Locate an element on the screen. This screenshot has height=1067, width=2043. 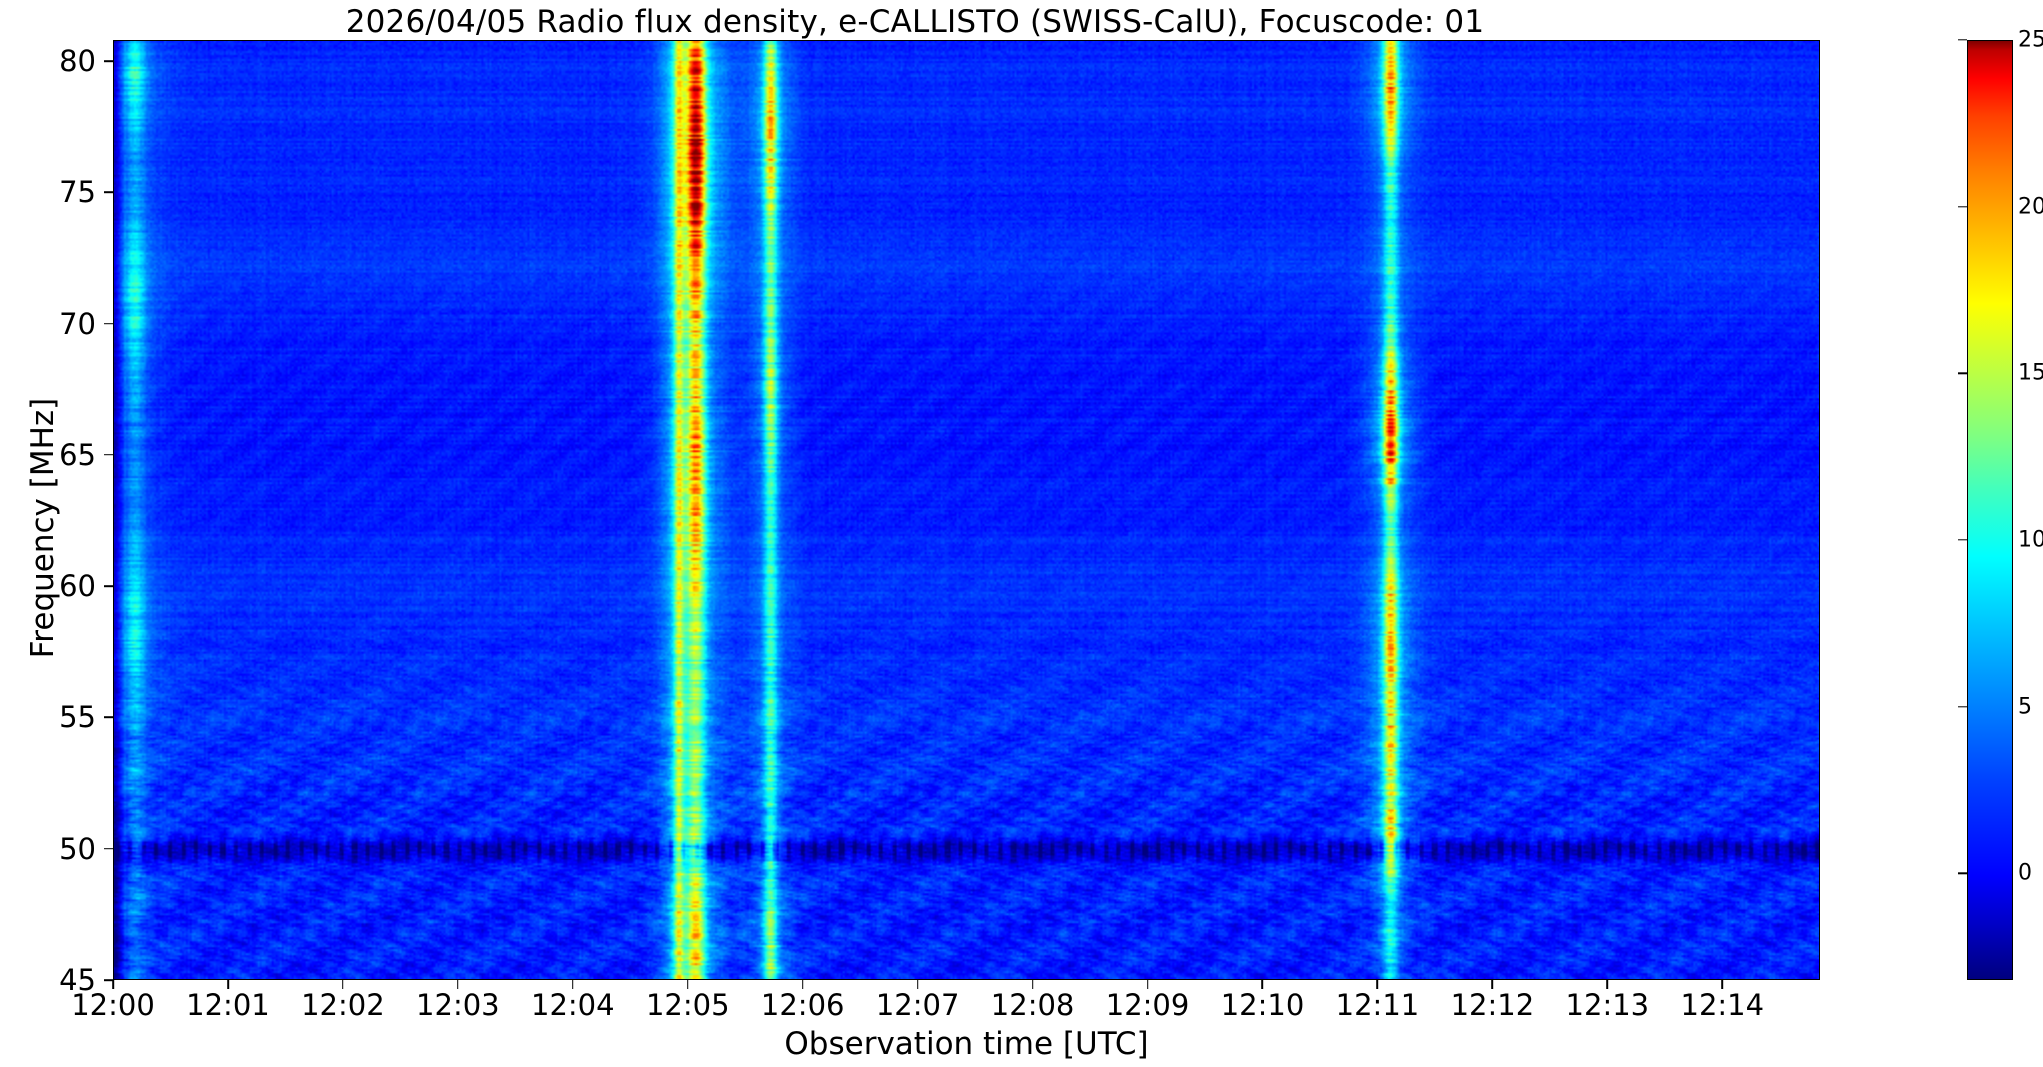
y-tick-label: 65 is located at coordinates (77, 454).